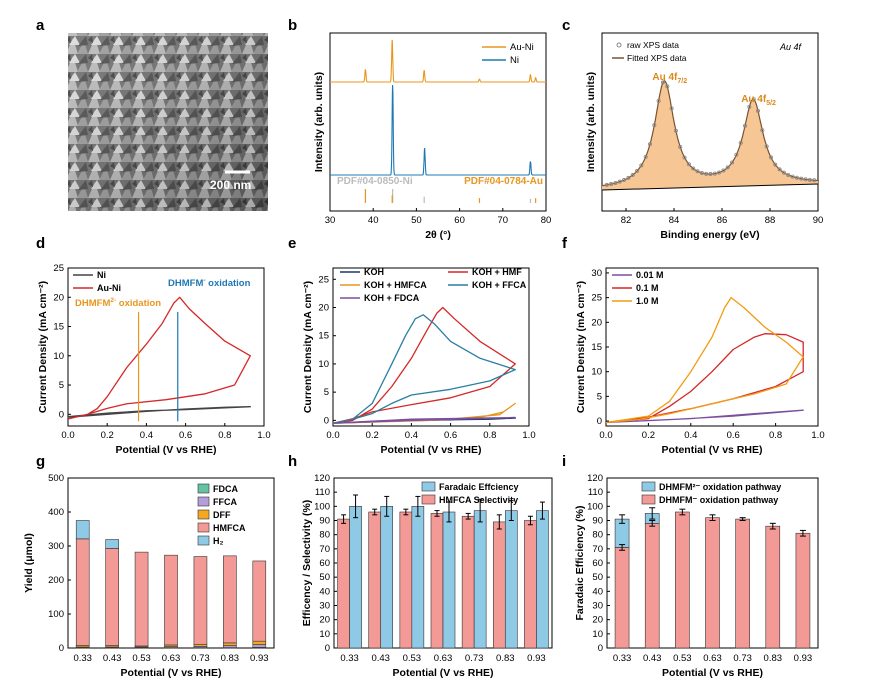 The width and height of the screenshot is (880, 691). Describe the element at coordinates (292, 243) in the screenshot. I see `panel-label-e: e` at that location.